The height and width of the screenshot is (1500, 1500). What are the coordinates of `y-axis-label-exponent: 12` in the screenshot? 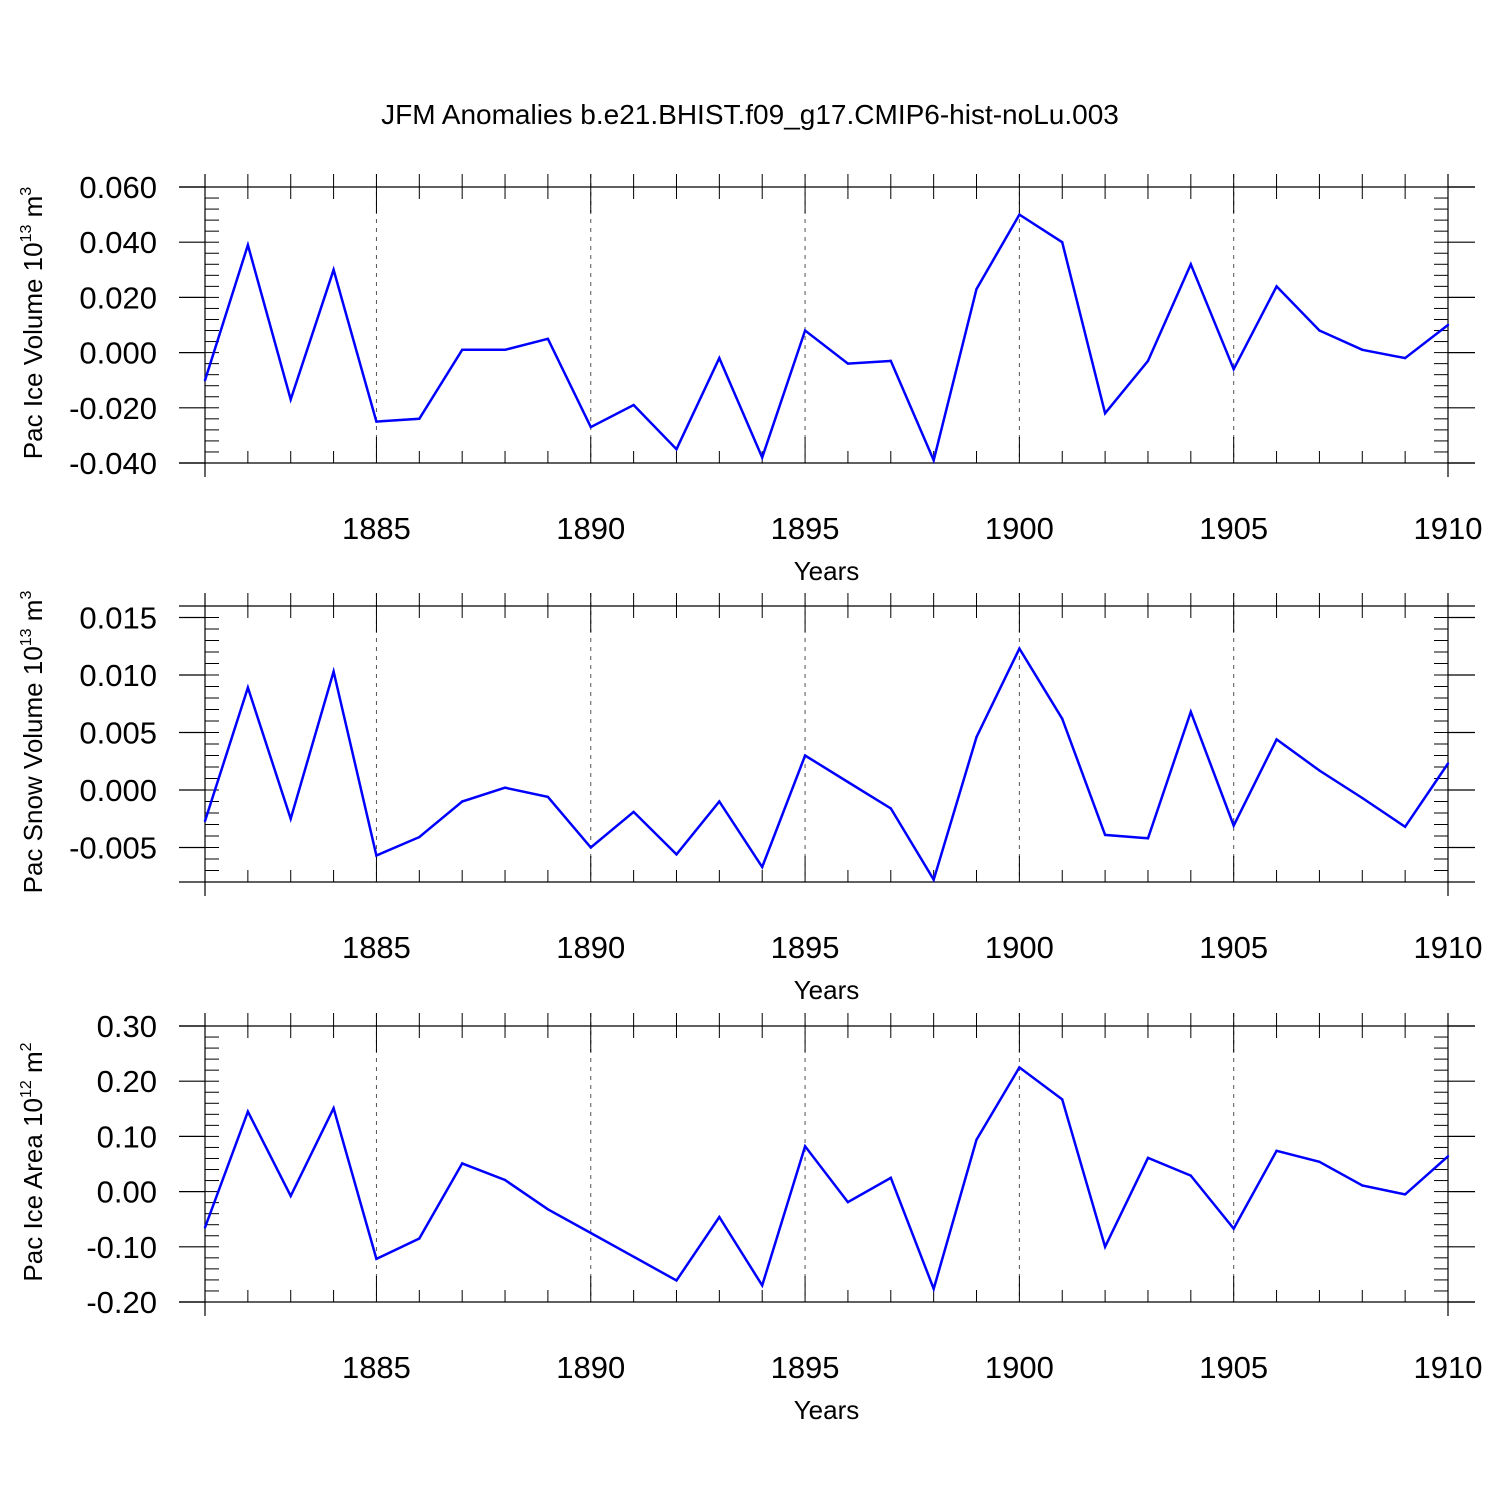 It's located at (26, 1089).